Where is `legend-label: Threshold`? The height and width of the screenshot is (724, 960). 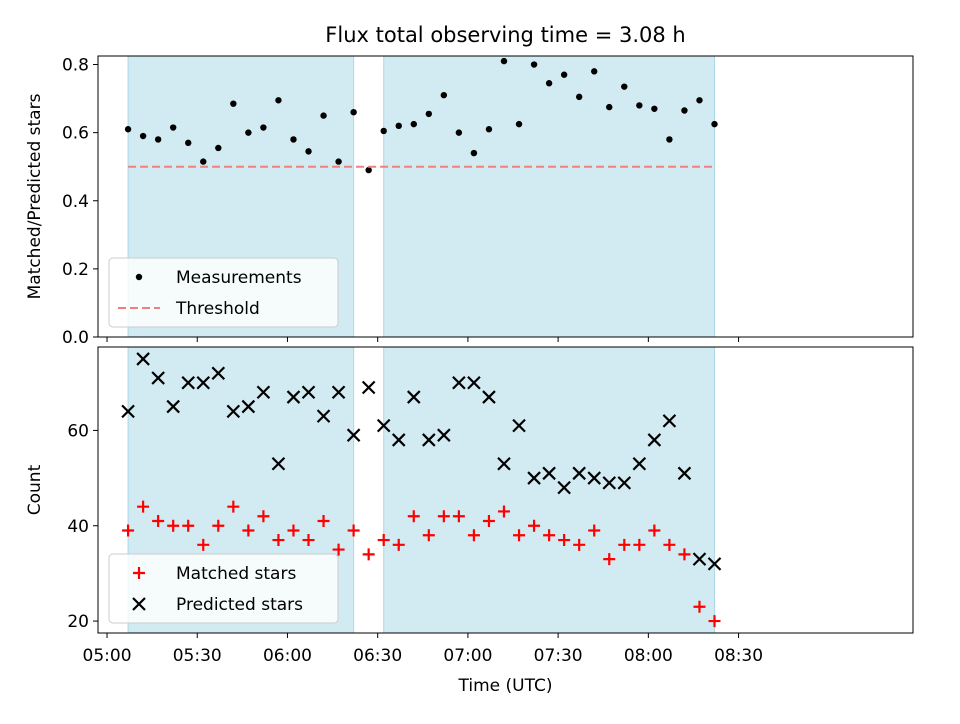 legend-label: Threshold is located at coordinates (217, 309).